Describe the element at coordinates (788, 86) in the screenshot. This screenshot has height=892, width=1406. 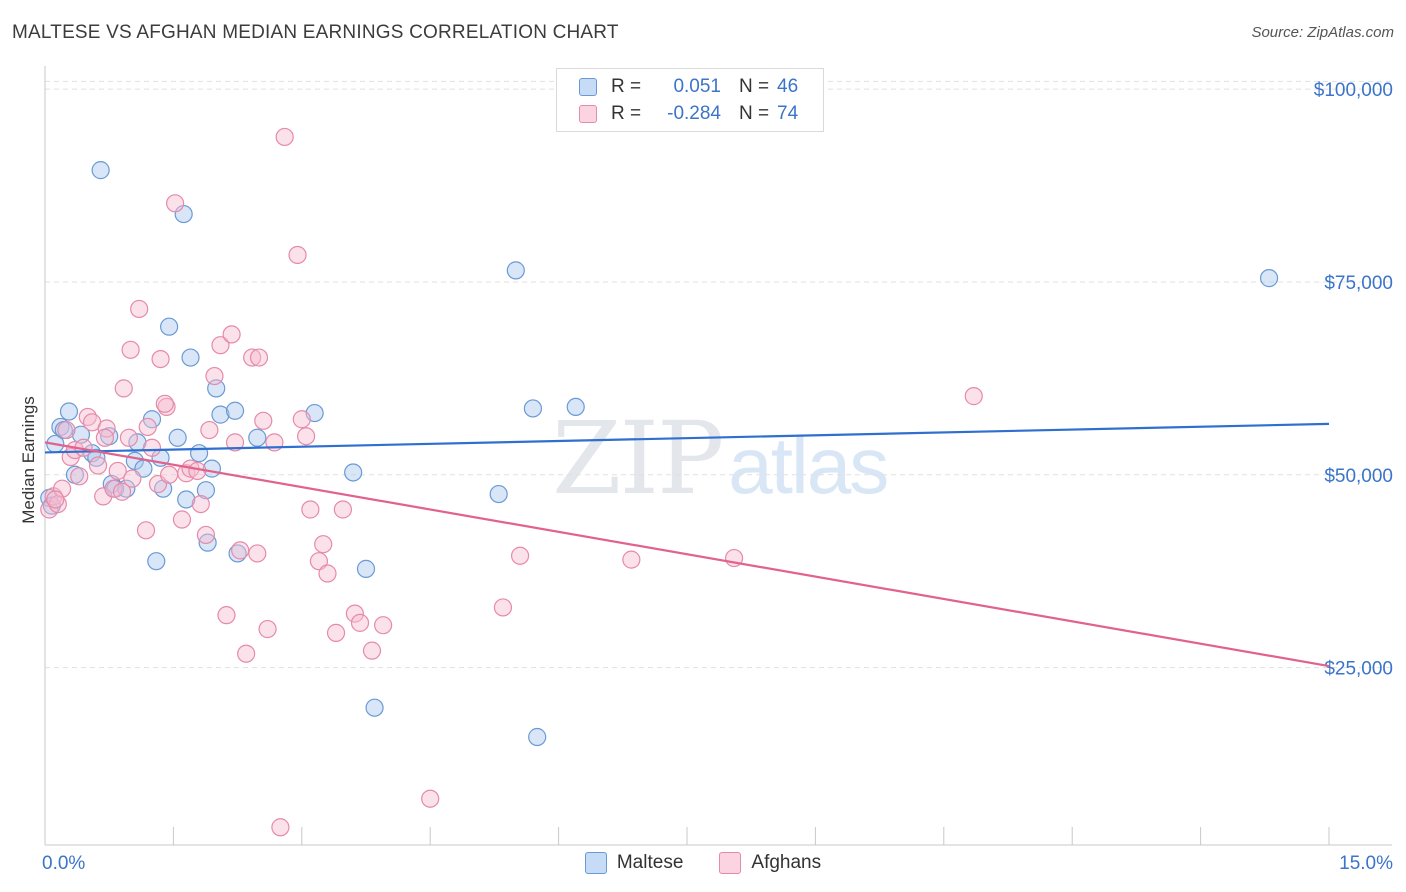
I see `legend-n-value: 46` at that location.